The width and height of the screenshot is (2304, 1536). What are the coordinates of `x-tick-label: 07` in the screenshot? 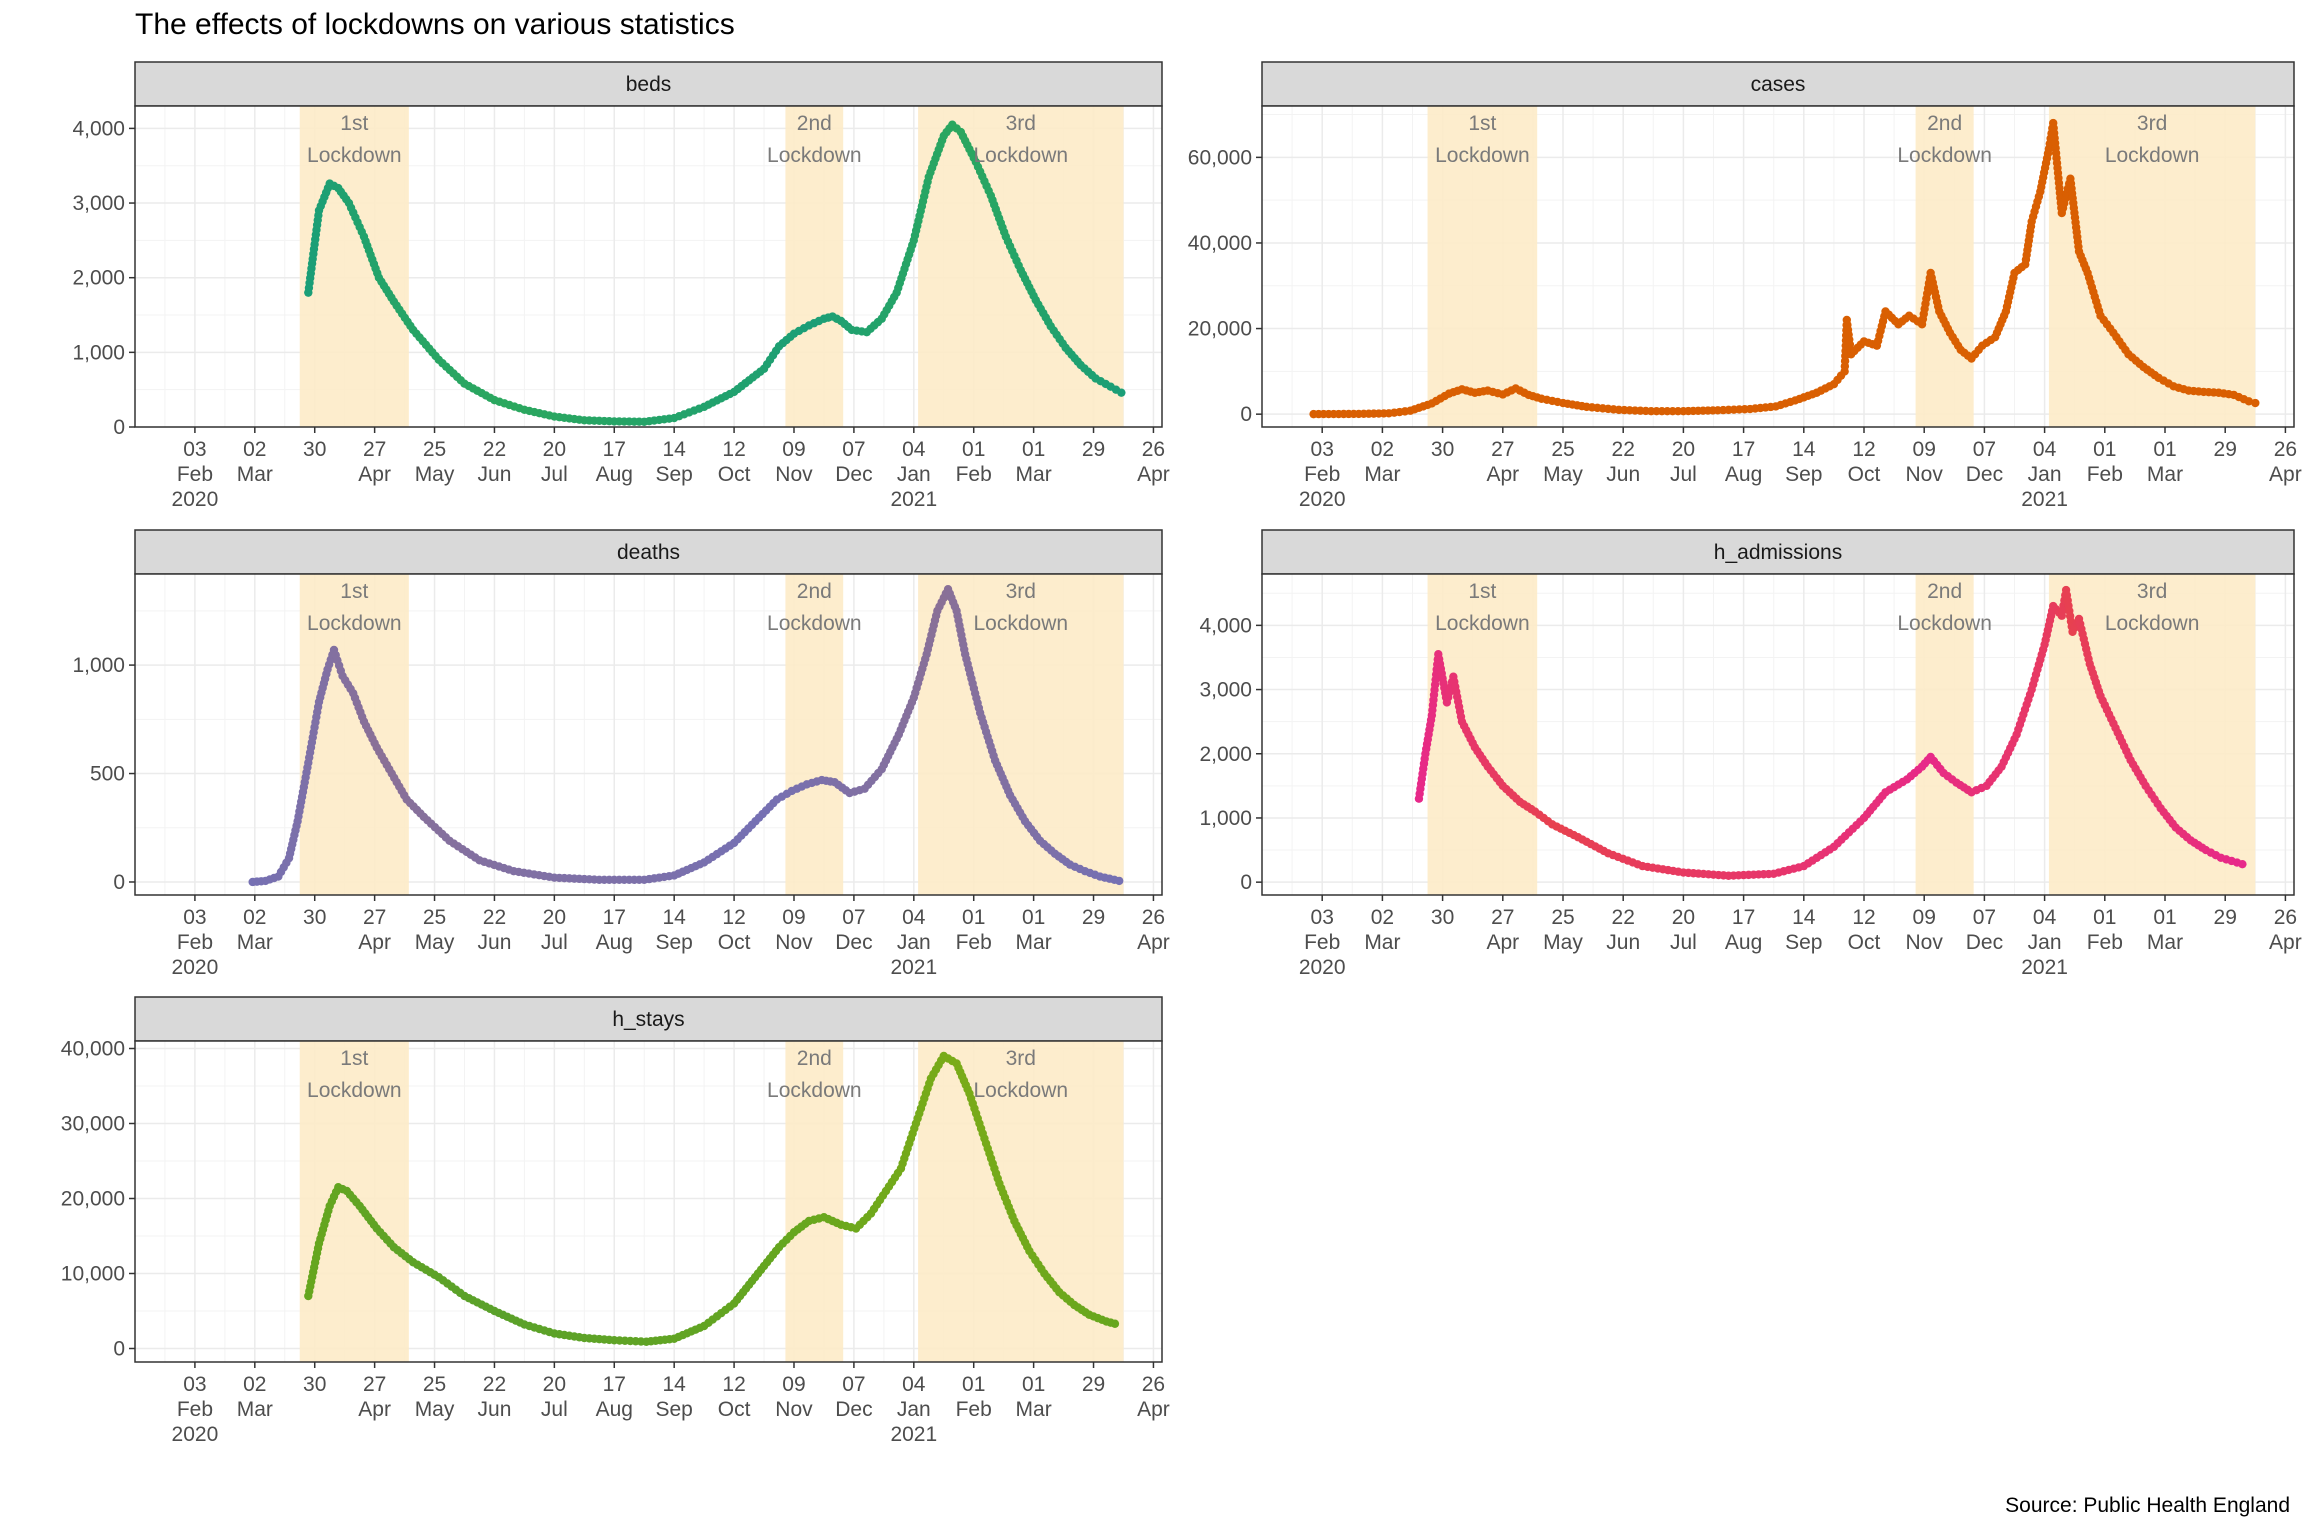 It's located at (1984, 449).